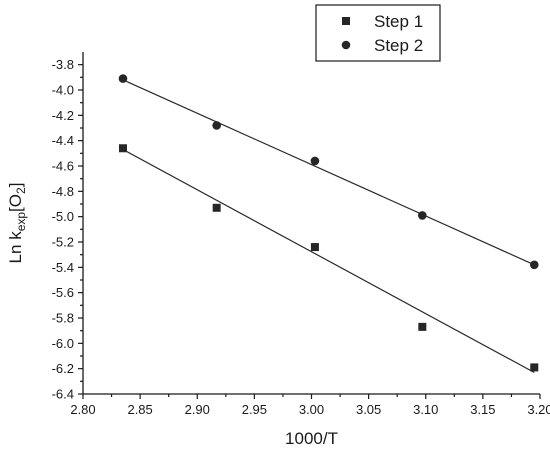  Describe the element at coordinates (311, 438) in the screenshot. I see `x-axis-title: 1000/T` at that location.